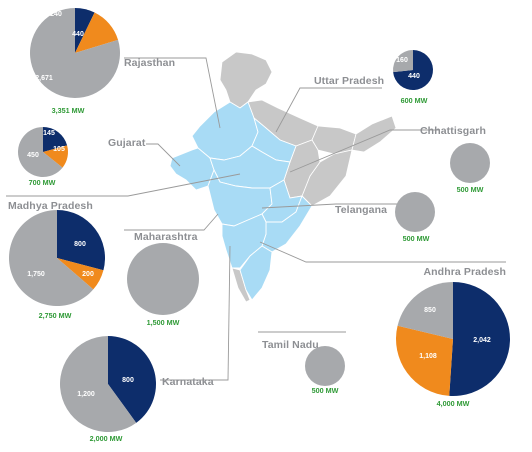  What do you see at coordinates (171, 222) in the screenshot?
I see `leader-maharashtra` at bounding box center [171, 222].